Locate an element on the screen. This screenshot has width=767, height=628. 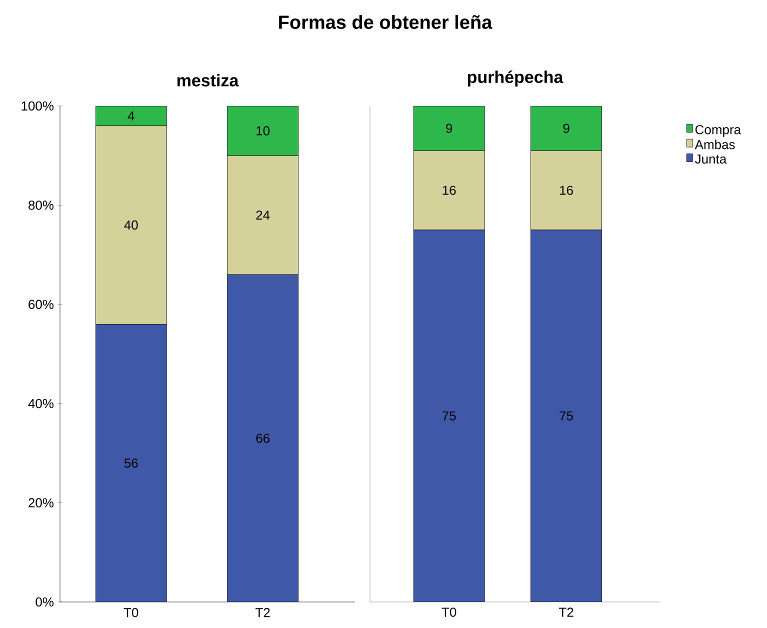
chart-title: mestiza is located at coordinates (208, 80).